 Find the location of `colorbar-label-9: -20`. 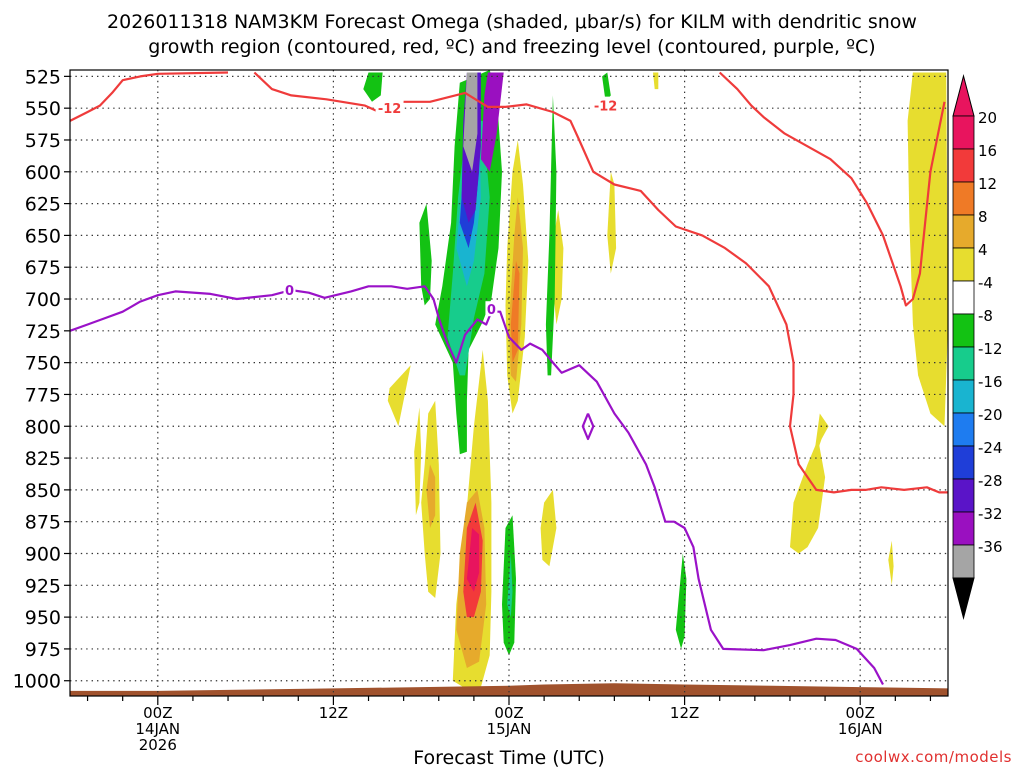

colorbar-label-9: -20 is located at coordinates (990, 415).